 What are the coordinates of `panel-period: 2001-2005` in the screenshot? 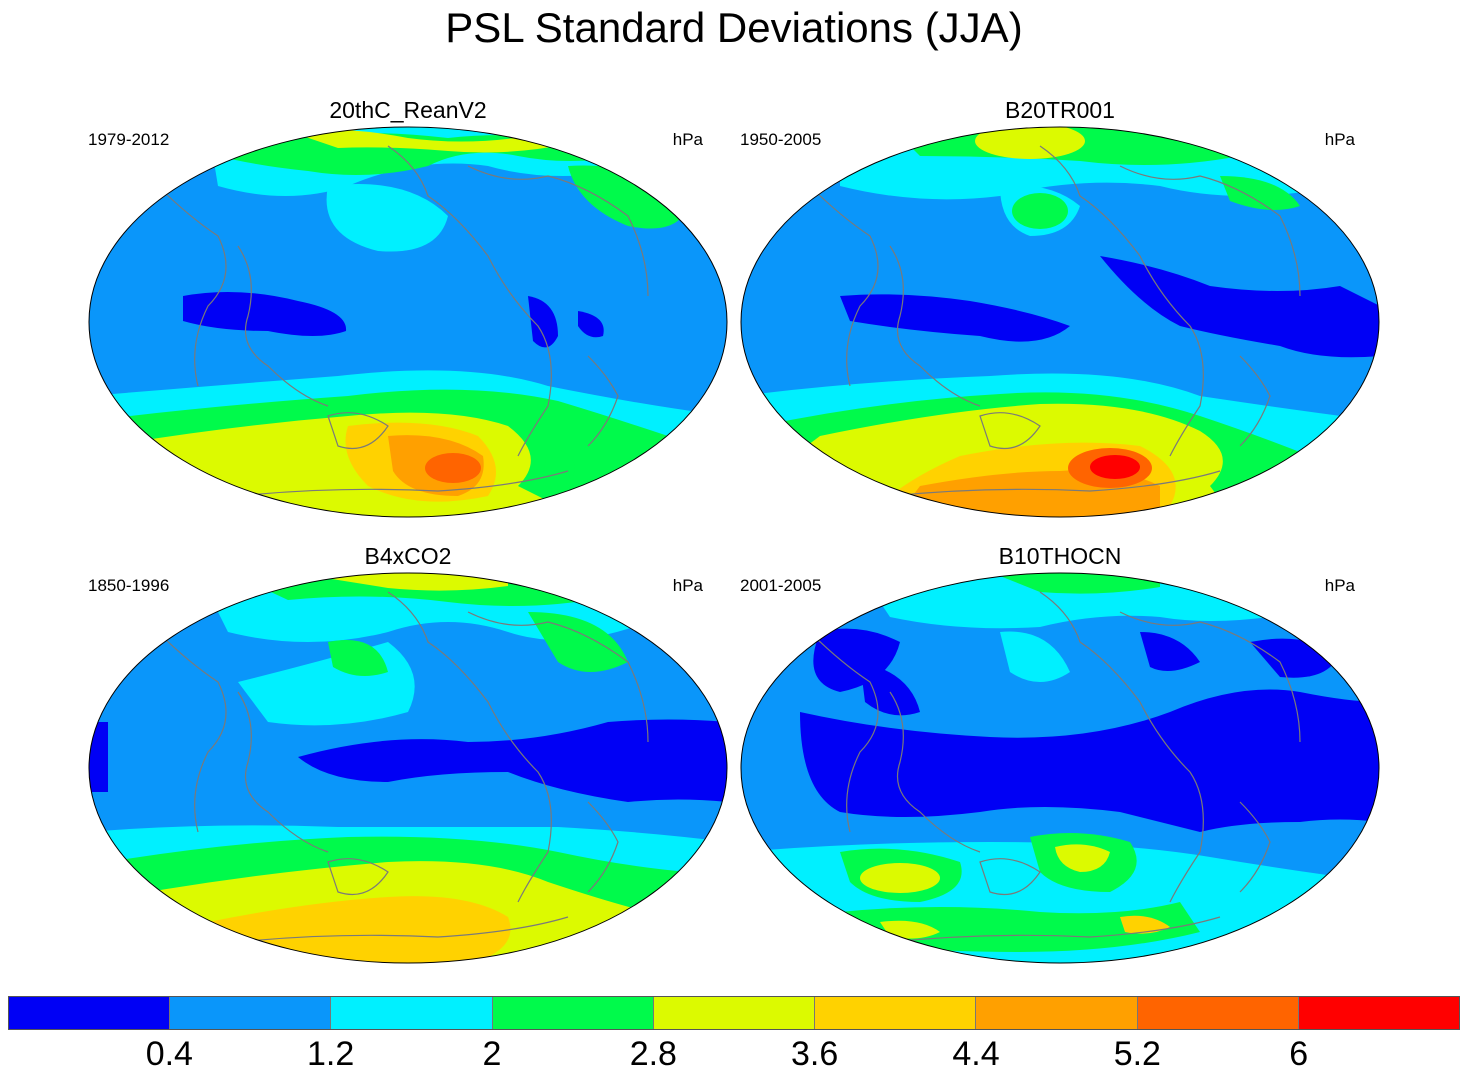 It's located at (781, 585).